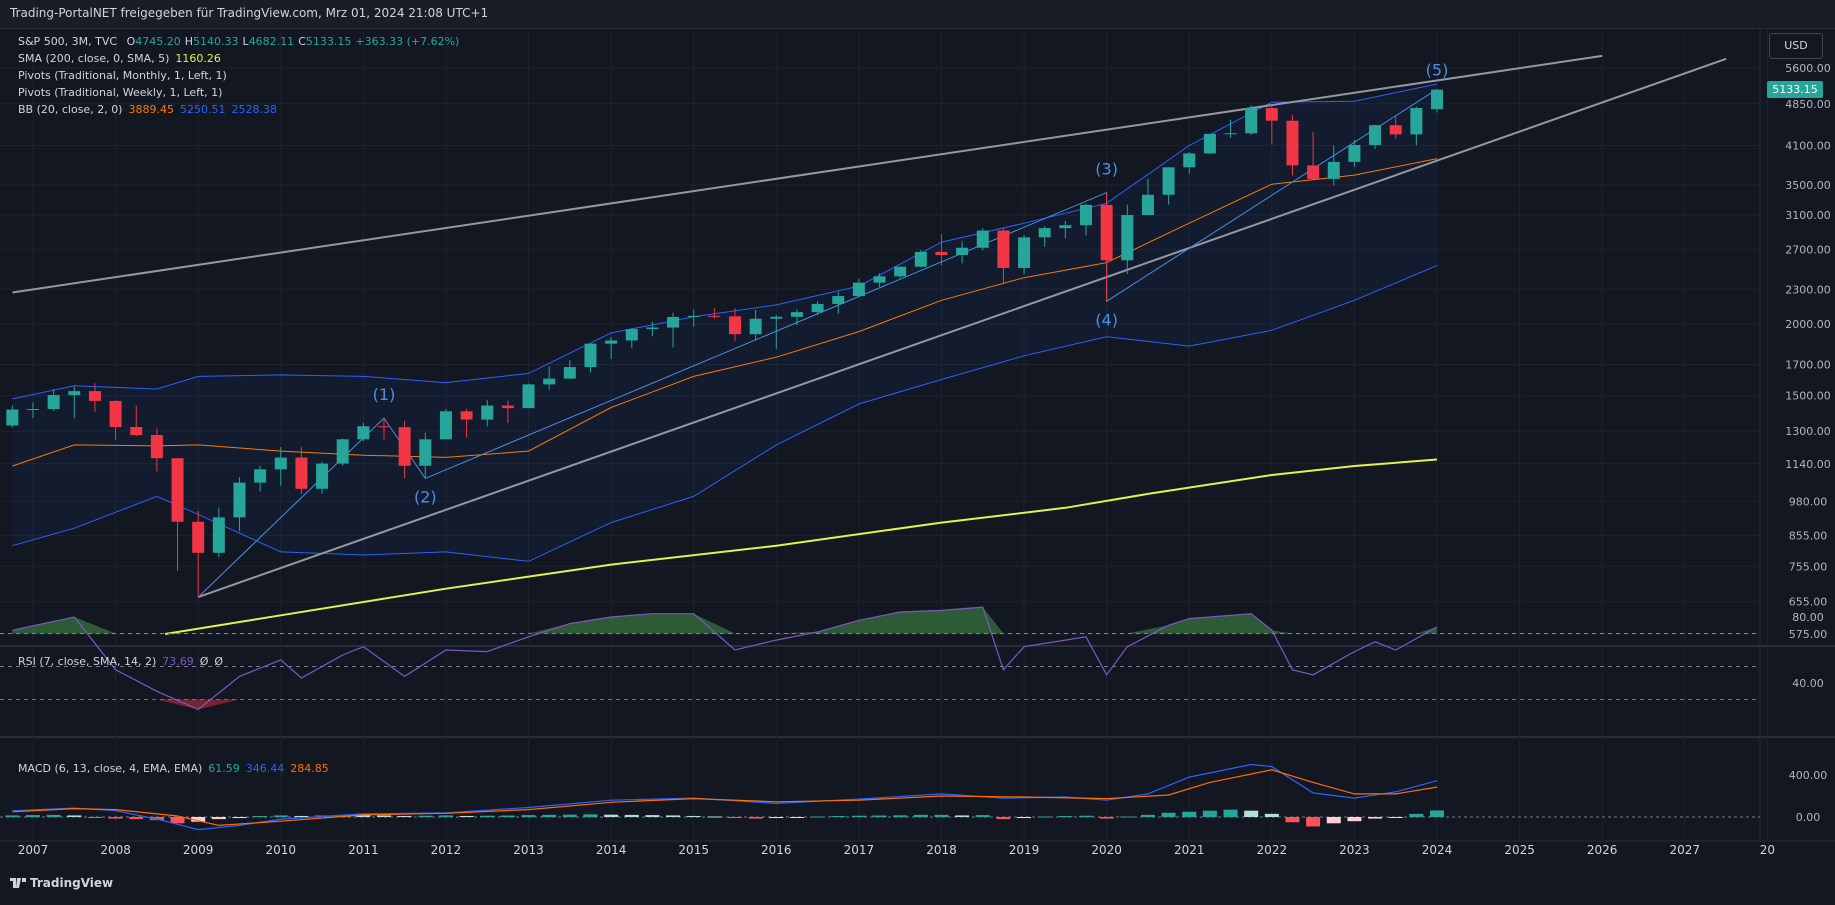  I want to click on wave-label: (3), so click(1106, 169).